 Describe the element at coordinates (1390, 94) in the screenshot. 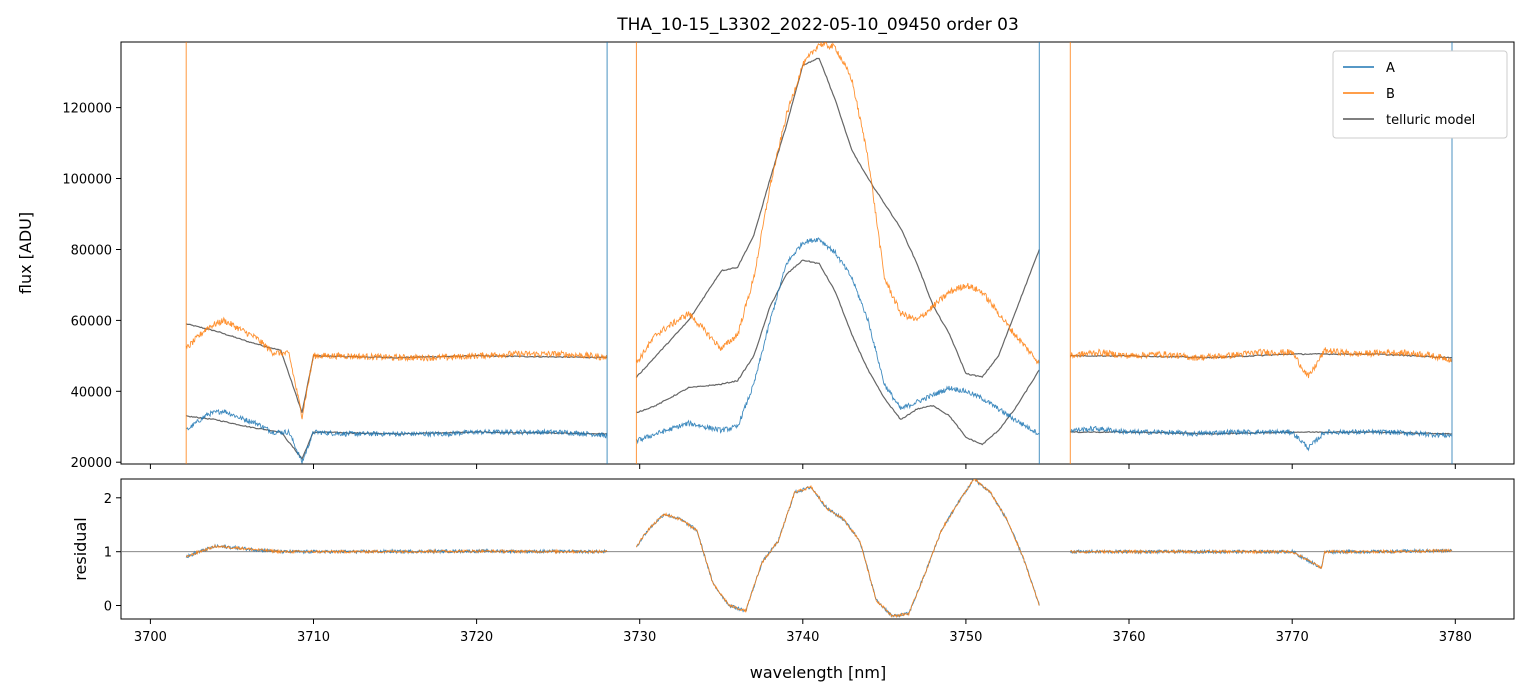

I see `legend-label-b: B` at that location.